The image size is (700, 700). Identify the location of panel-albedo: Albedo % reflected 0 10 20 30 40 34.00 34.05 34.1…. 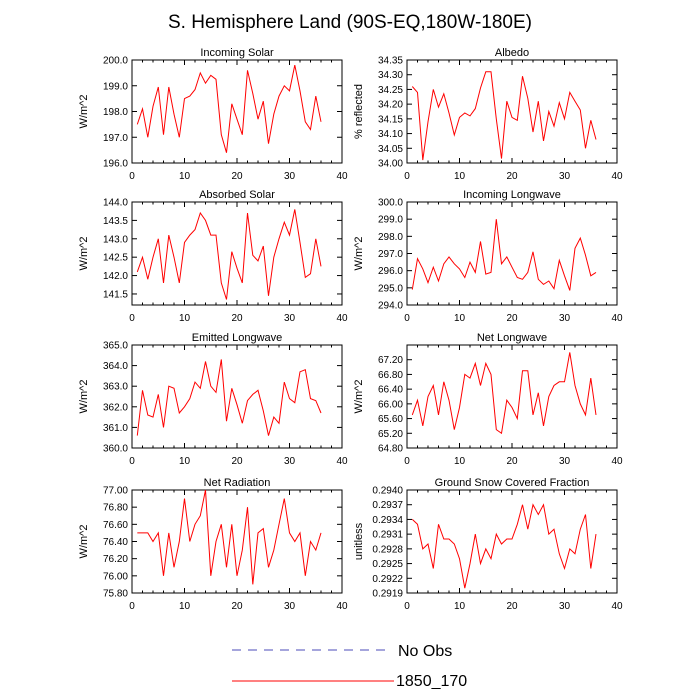
(488, 114).